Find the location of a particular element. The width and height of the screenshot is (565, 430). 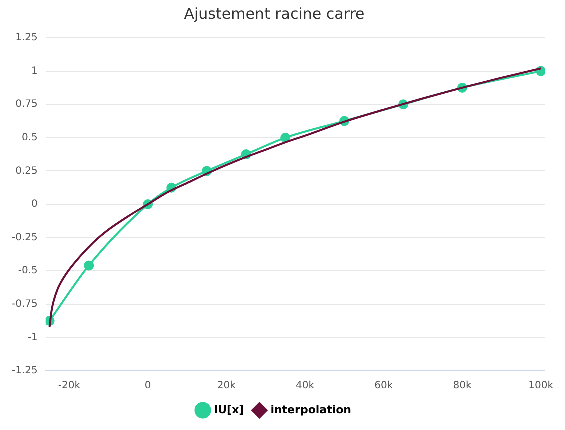

y-tick-label: 0.75 is located at coordinates (27, 104).